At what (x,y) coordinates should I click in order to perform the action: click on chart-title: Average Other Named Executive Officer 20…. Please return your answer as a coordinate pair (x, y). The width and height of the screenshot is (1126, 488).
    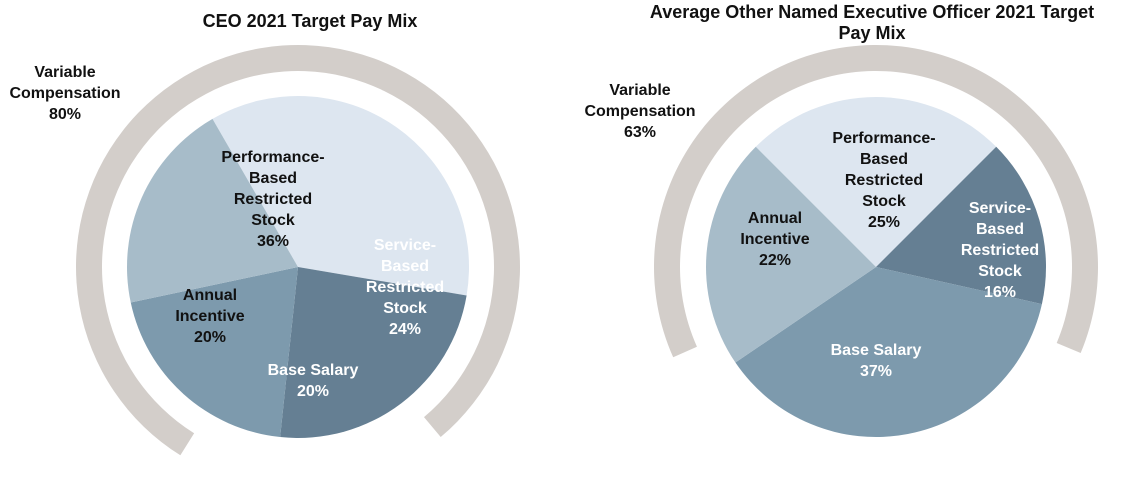
    Looking at the image, I should click on (872, 22).